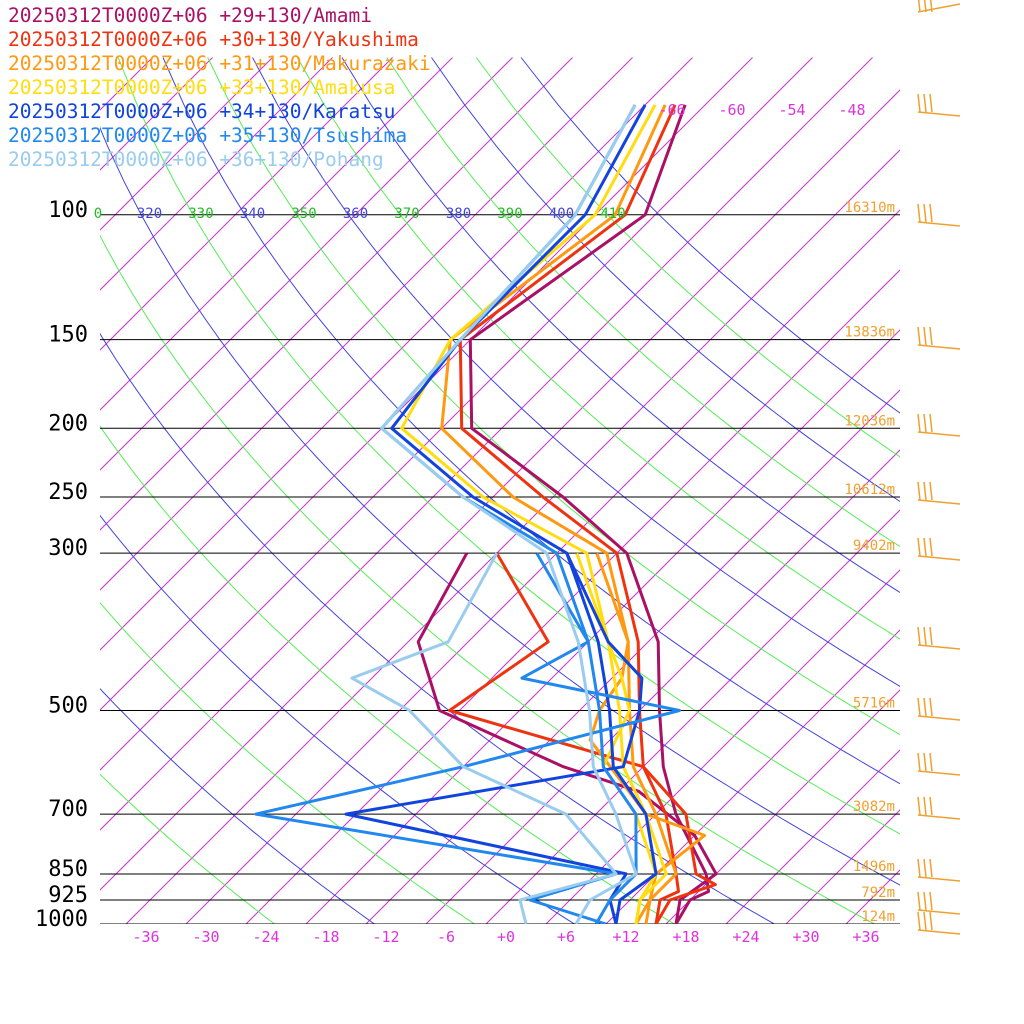 The width and height of the screenshot is (1024, 1024). What do you see at coordinates (213, 39) in the screenshot?
I see `legend-entry: 20250312T0000Z+06 +30+130/Yakushima` at bounding box center [213, 39].